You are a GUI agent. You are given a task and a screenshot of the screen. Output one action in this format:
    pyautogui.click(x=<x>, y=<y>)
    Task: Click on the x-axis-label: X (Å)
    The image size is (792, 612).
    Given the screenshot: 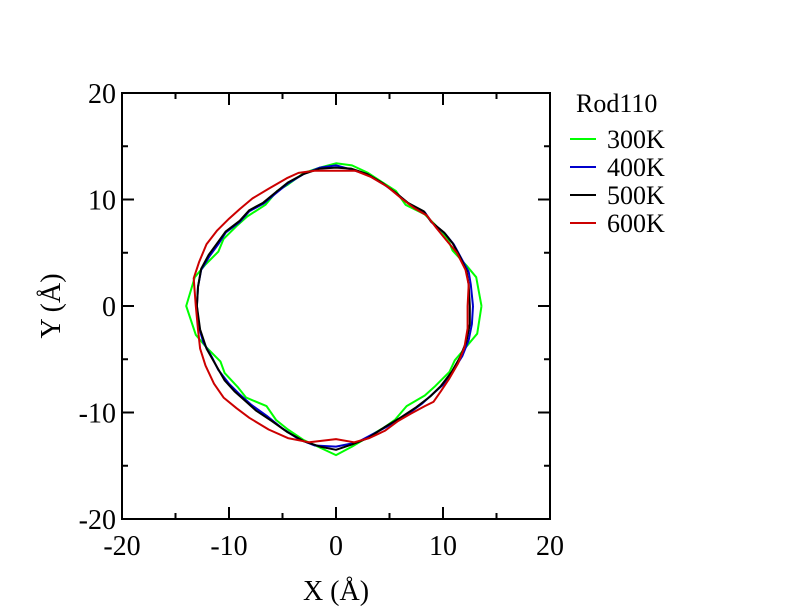 What is the action you would take?
    pyautogui.click(x=336, y=591)
    